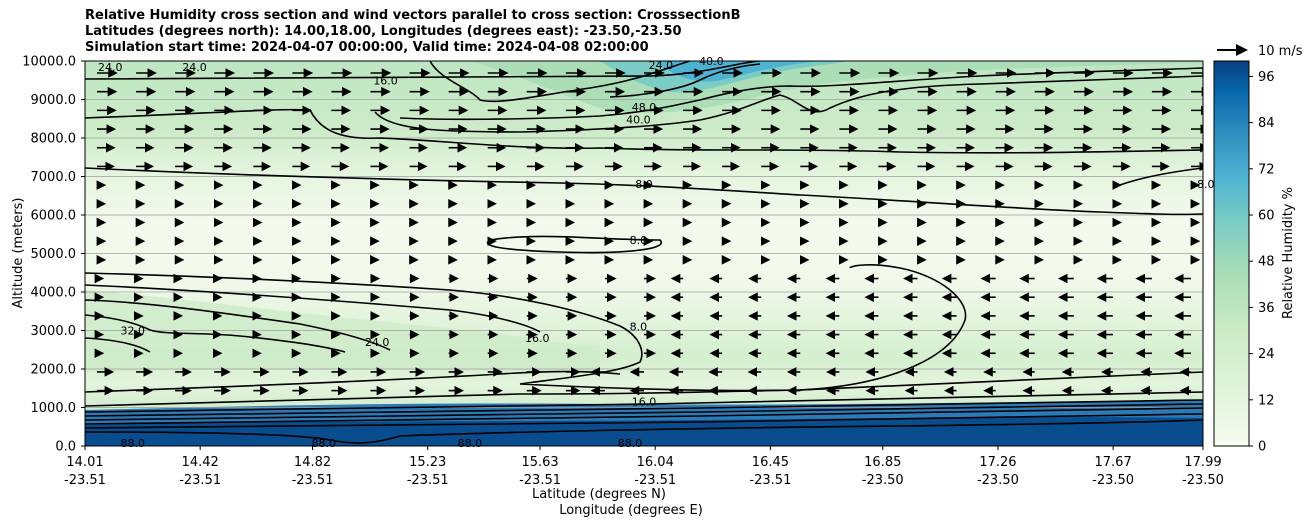 This screenshot has width=1304, height=526. What do you see at coordinates (312, 462) in the screenshot?
I see `x-tick-label-lat: 14.82` at bounding box center [312, 462].